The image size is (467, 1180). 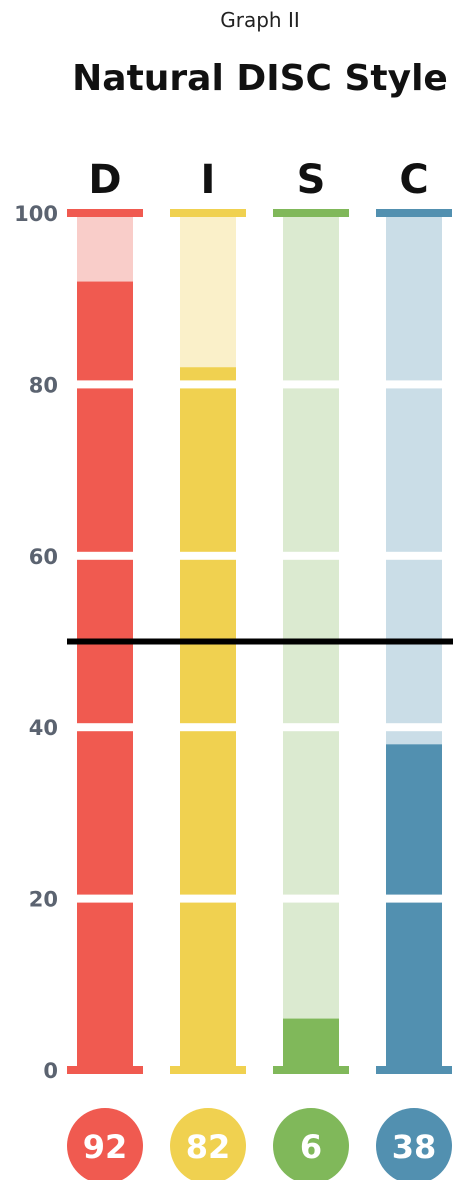 What do you see at coordinates (311, 1070) in the screenshot?
I see `bar-cap-bottom-s` at bounding box center [311, 1070].